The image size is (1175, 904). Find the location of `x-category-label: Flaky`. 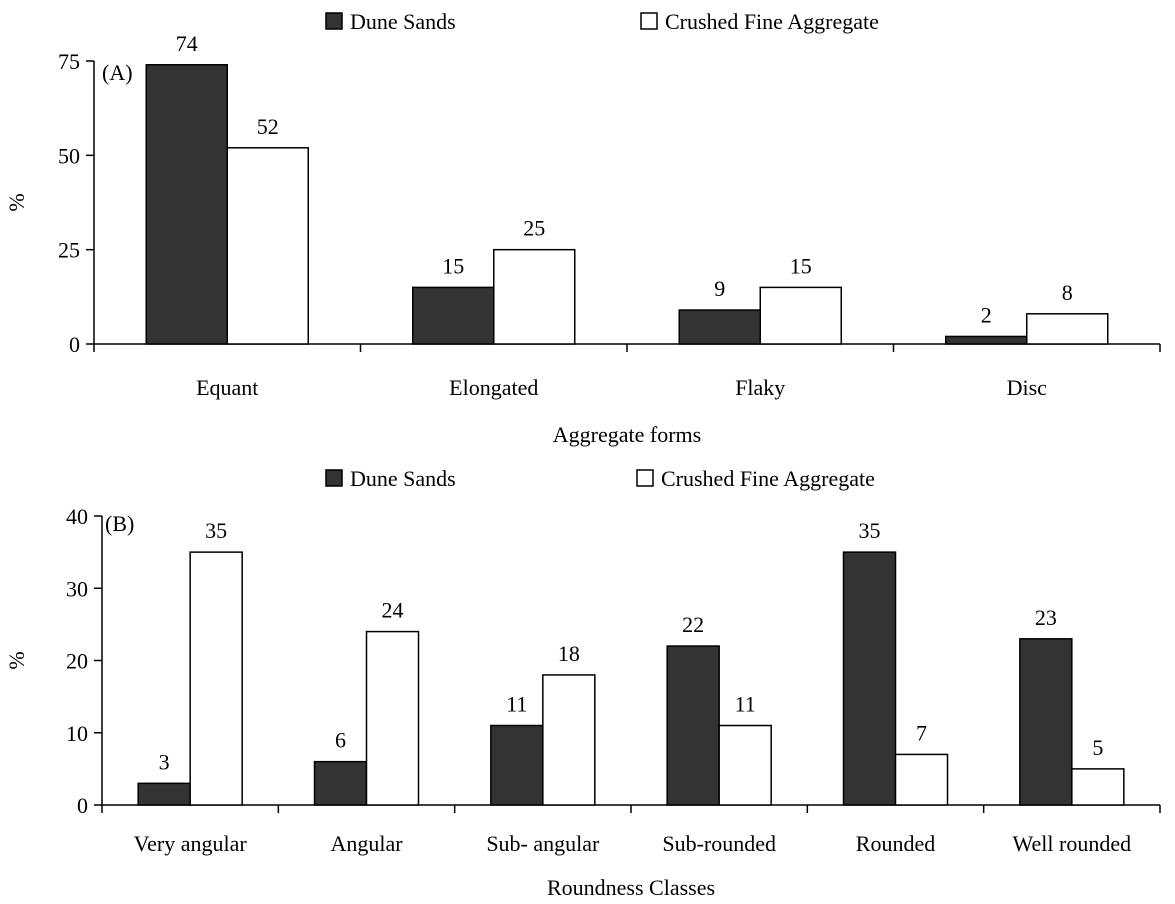

x-category-label: Flaky is located at coordinates (760, 387).